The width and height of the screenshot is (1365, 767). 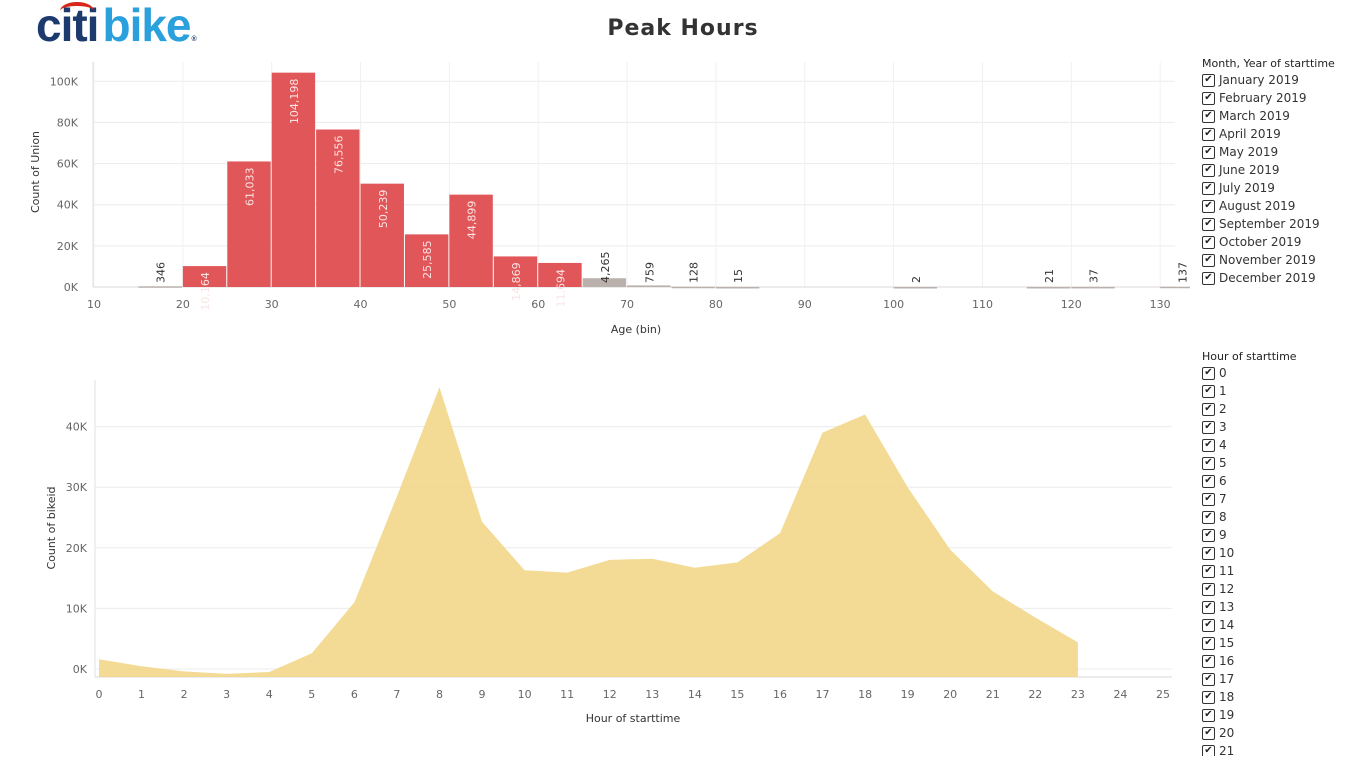 I want to click on month-filter-item: ✔ September 2019, so click(x=1268, y=224).